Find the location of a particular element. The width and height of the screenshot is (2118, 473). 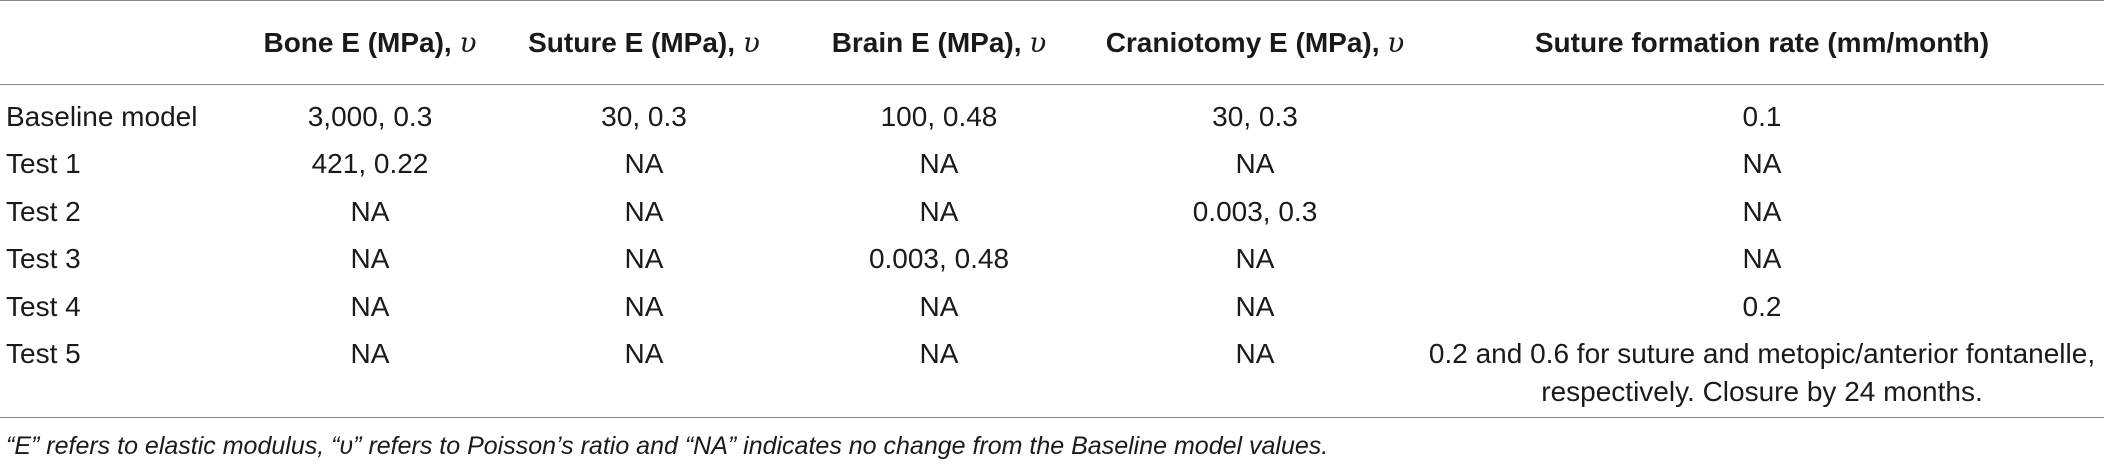

header-cell-suture: Suture E (MPa), υ is located at coordinates (644, 42).